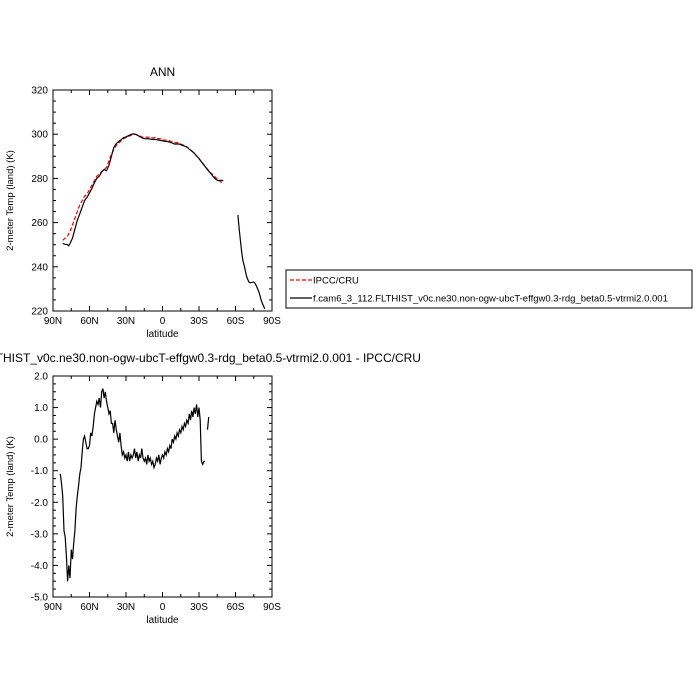 This screenshot has height=700, width=700. Describe the element at coordinates (41, 408) in the screenshot. I see `y-tick-label: 1.0` at that location.